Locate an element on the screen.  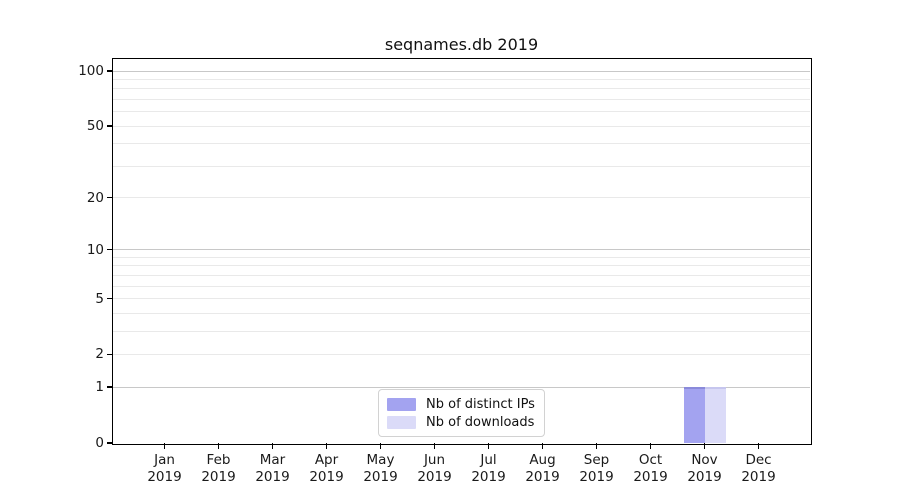
x-tick-label: Jan 2019 is located at coordinates (165, 469).